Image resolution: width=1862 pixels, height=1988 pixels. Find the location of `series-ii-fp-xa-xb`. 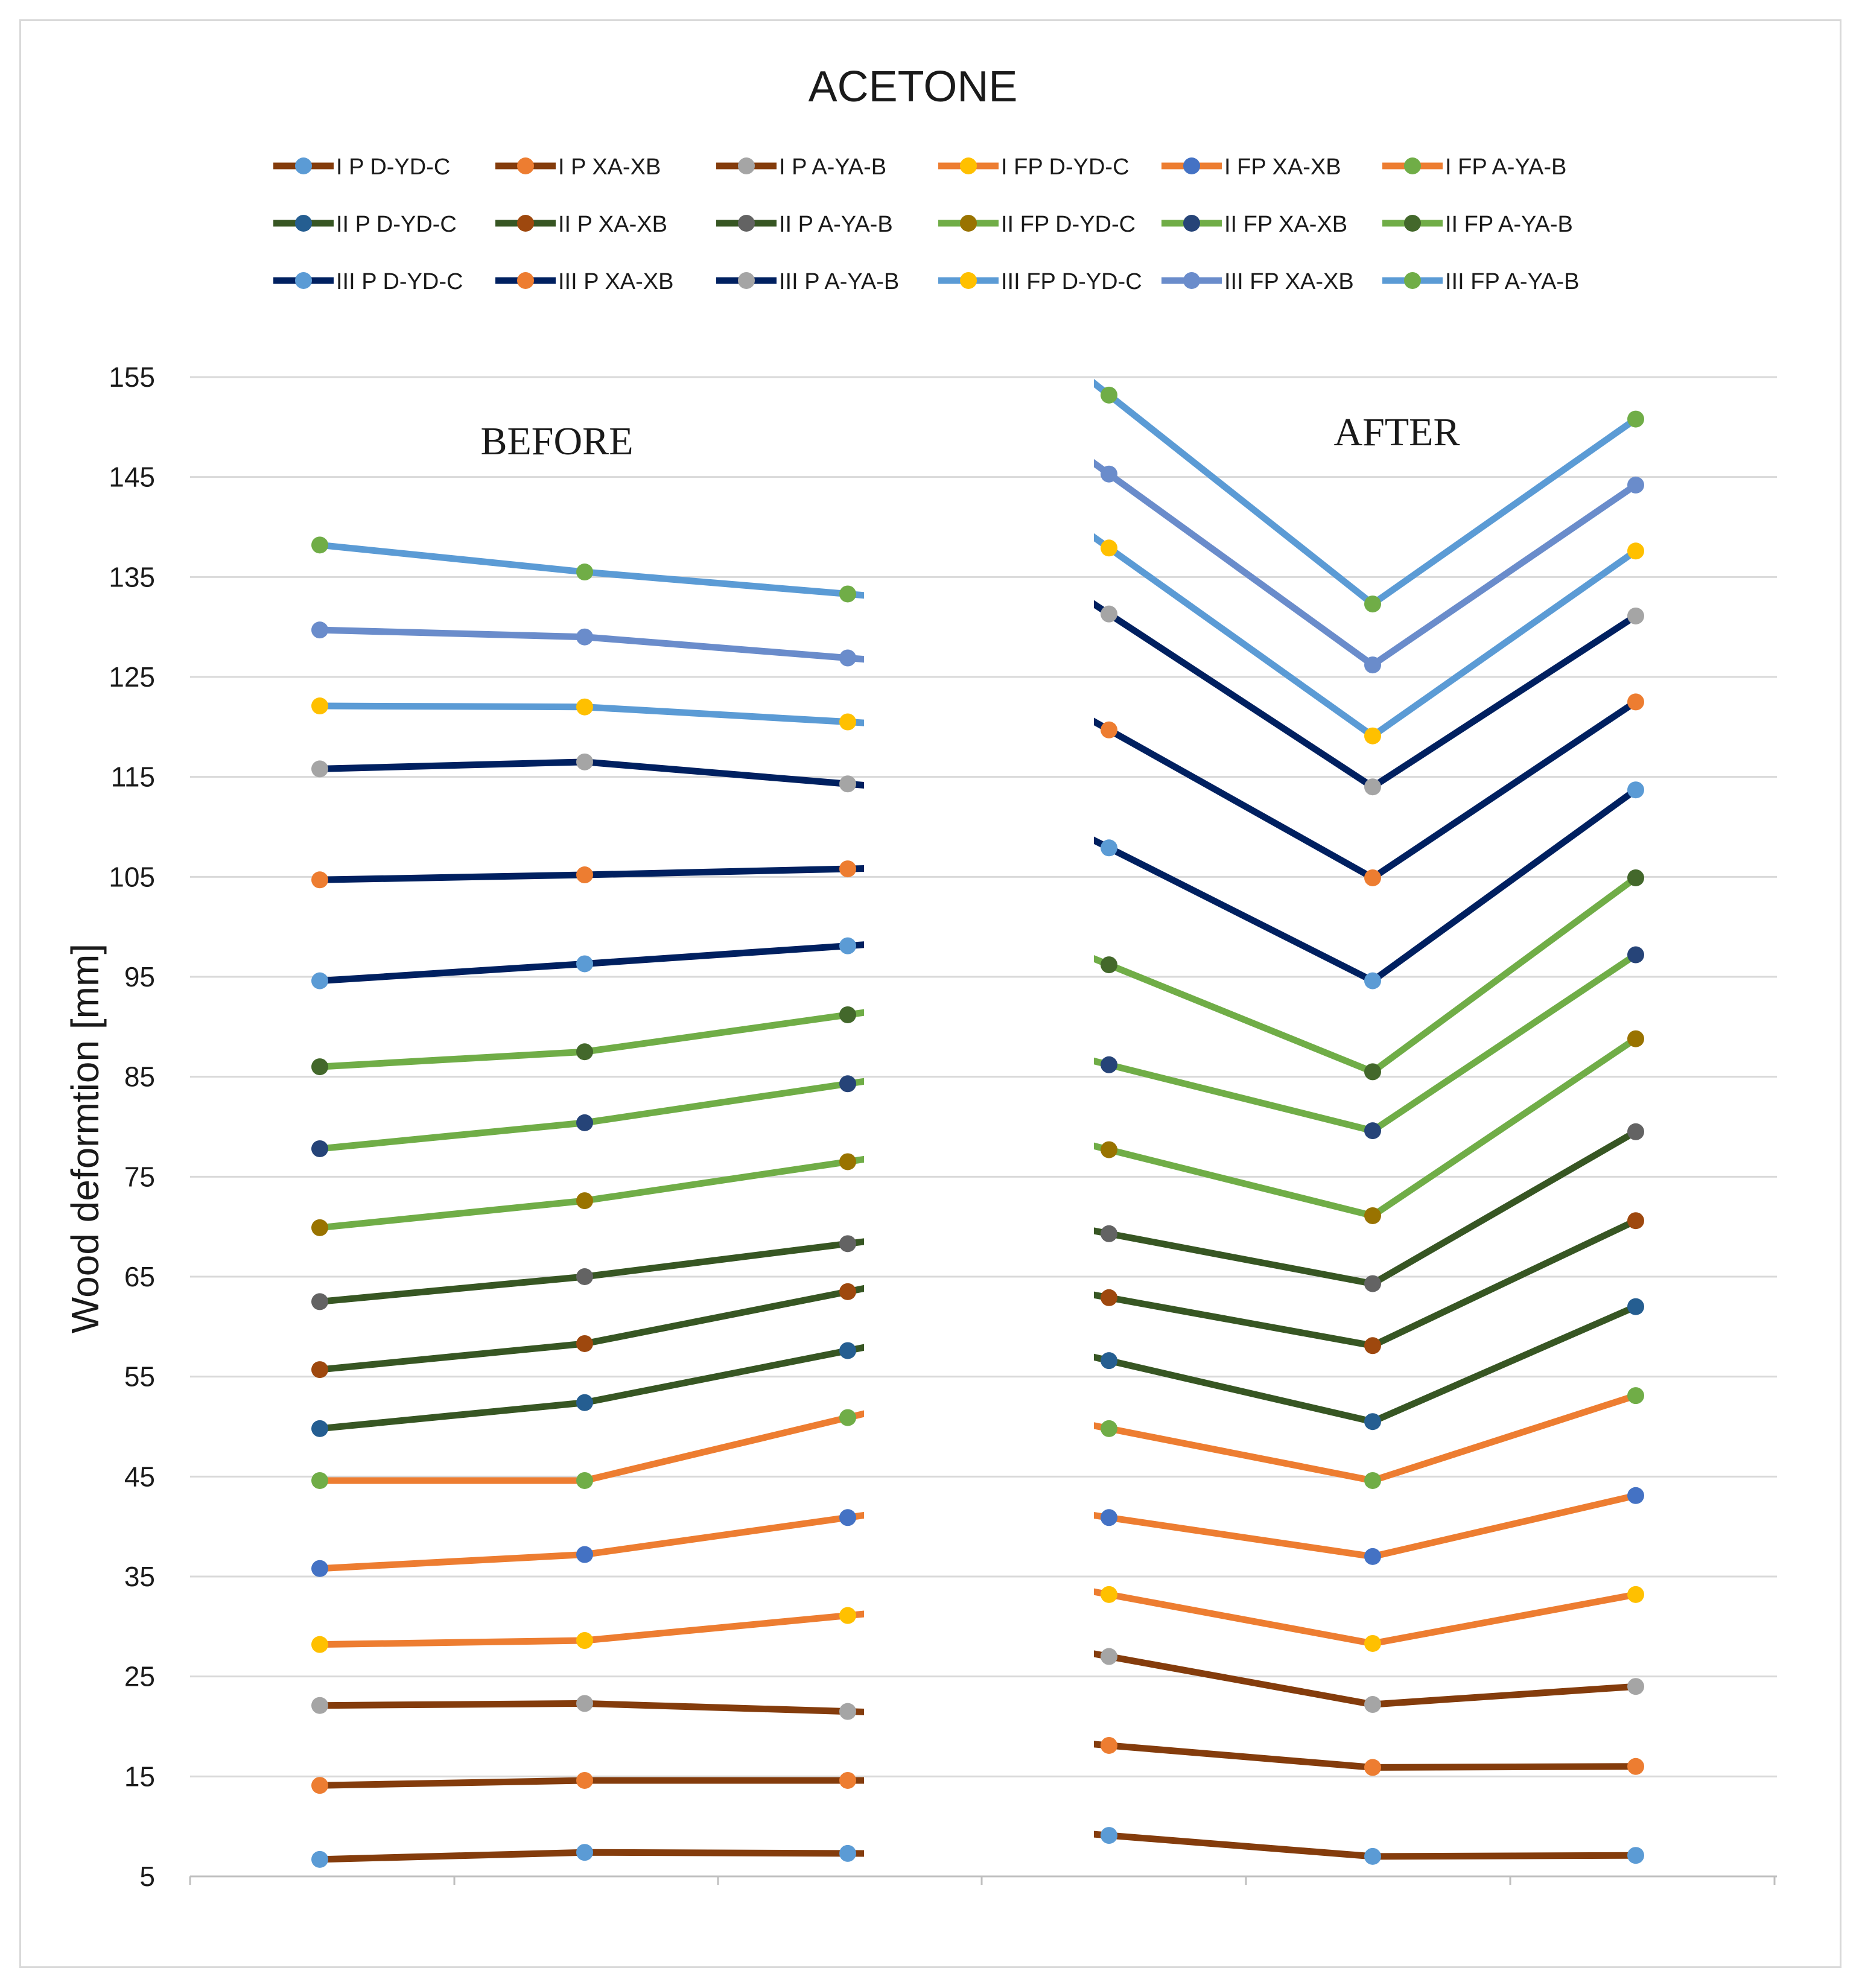

series-ii-fp-xa-xb is located at coordinates (977, 1051).